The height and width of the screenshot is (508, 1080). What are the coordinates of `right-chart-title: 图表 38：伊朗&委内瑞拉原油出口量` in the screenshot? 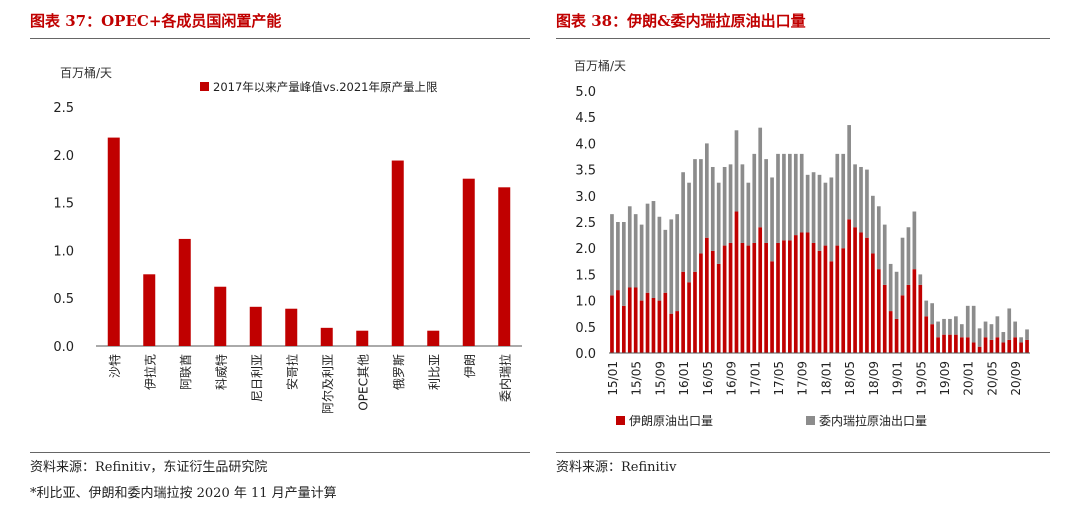 It's located at (681, 21).